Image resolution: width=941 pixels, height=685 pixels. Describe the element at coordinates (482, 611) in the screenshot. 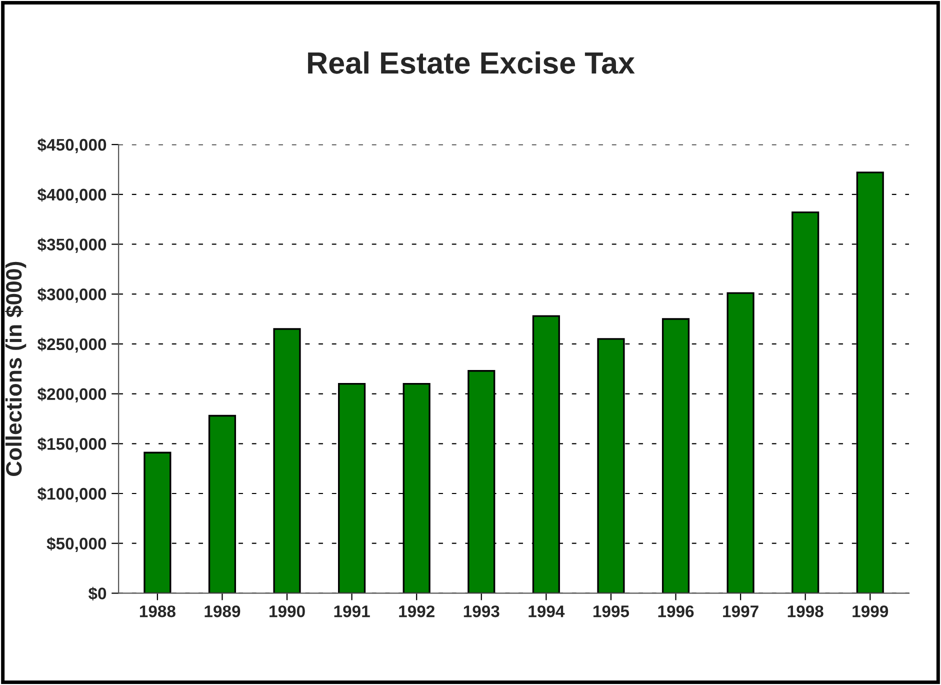

I see `x-tick-label: 1993` at that location.